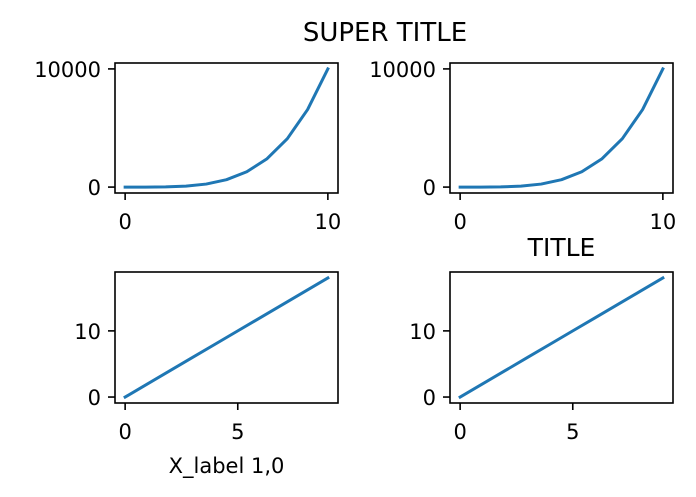 The height and width of the screenshot is (497, 696). I want to click on subplot-title: TITLE, so click(561, 247).